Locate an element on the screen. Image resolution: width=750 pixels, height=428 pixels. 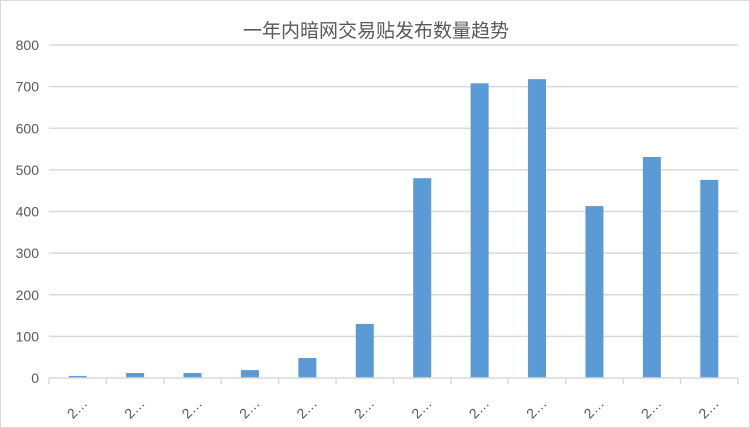
y-tick-label: 600 is located at coordinates (28, 128).